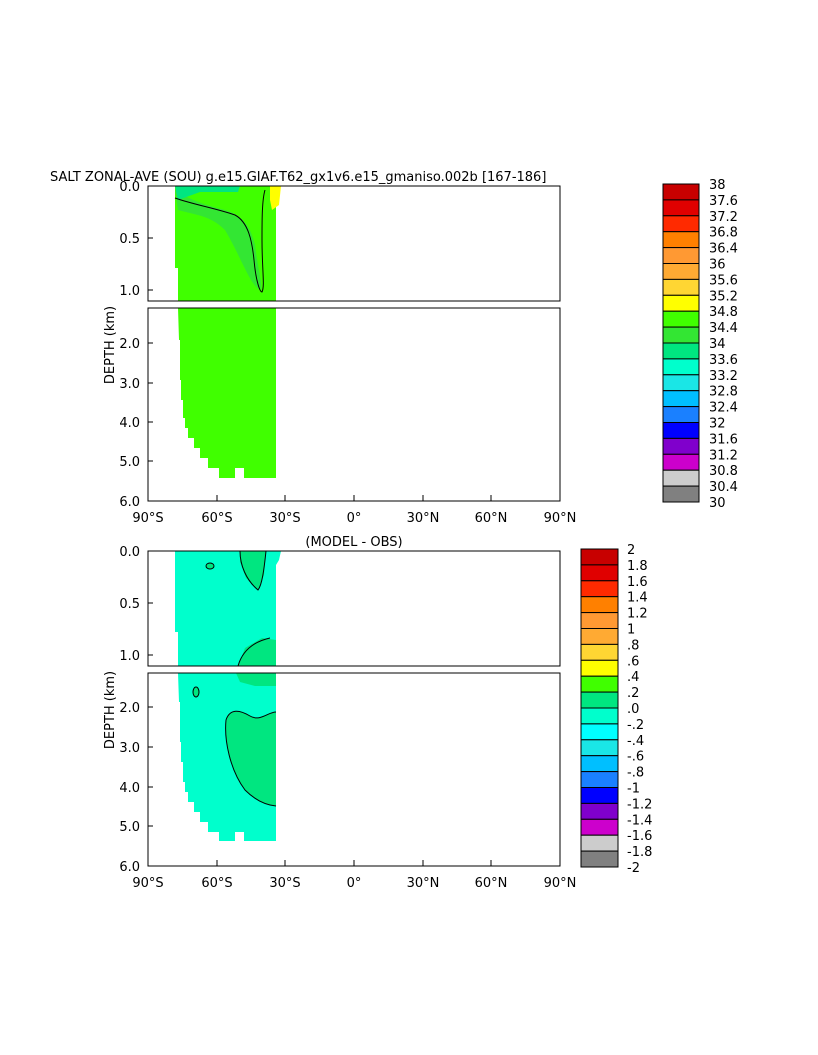  What do you see at coordinates (723, 280) in the screenshot?
I see `colorbar-label: 35.6` at bounding box center [723, 280].